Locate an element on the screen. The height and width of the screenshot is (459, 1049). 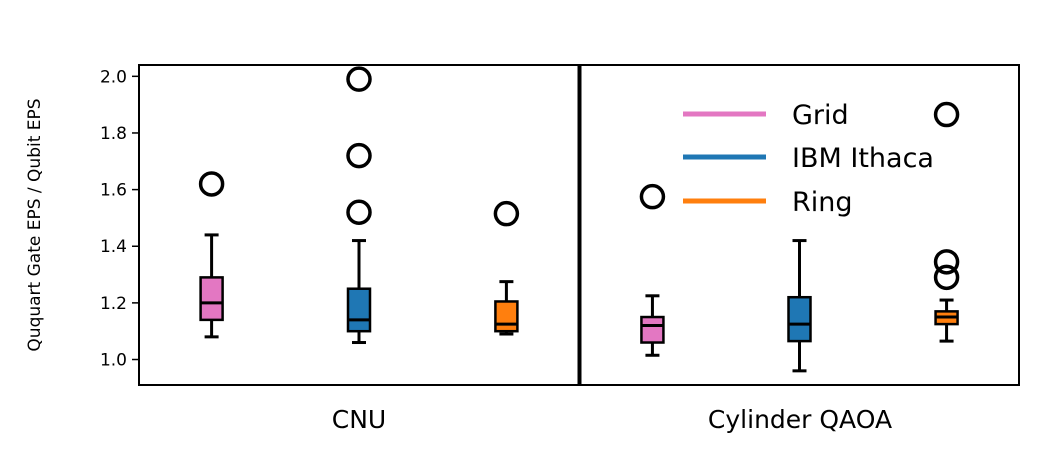
y-tick-label: 1.6 is located at coordinates (113, 191).